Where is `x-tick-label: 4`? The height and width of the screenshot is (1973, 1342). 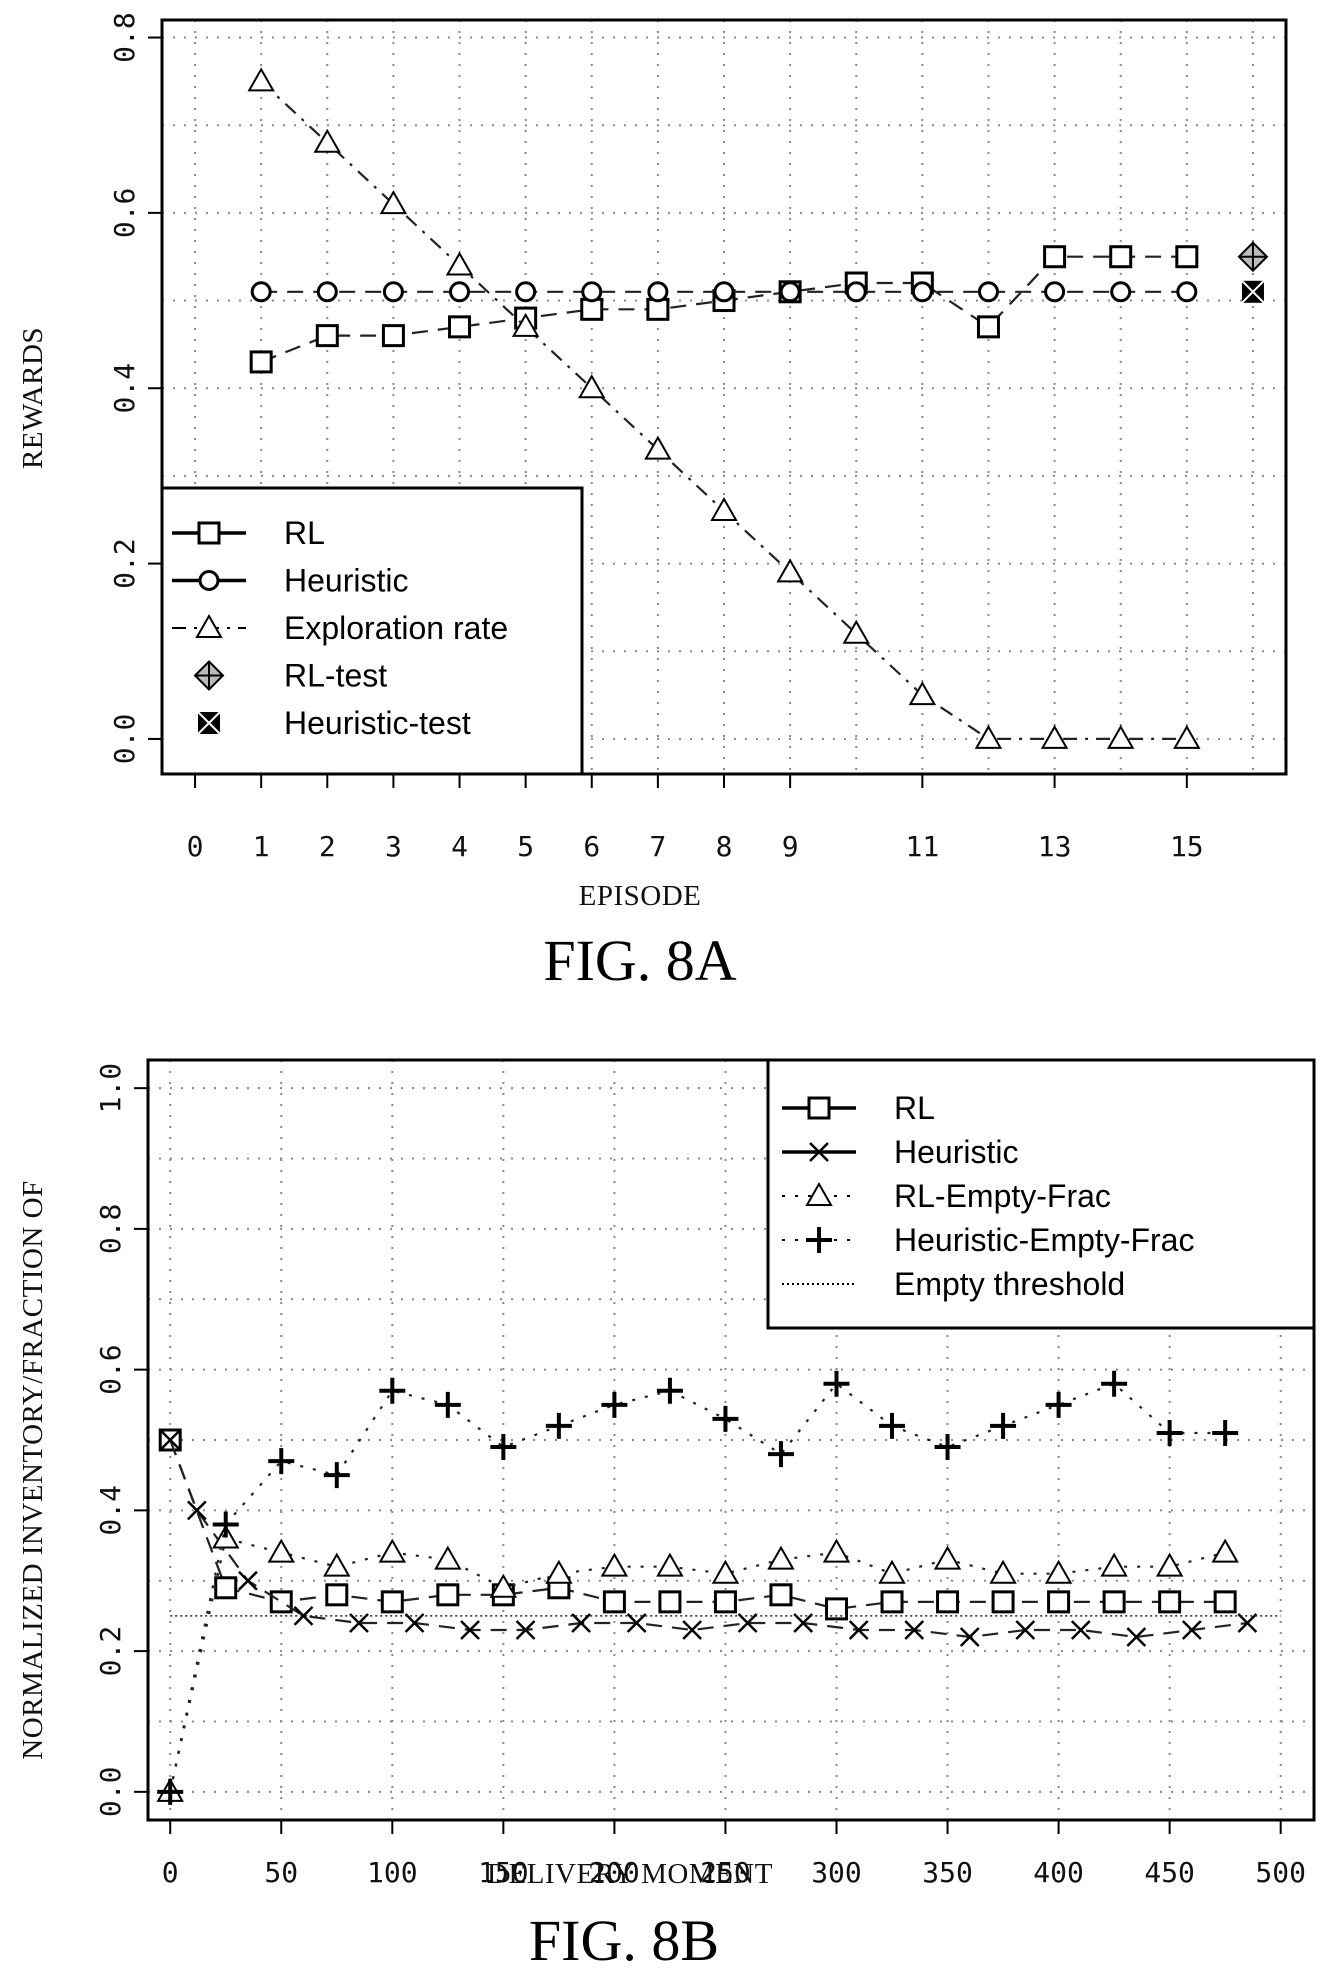
x-tick-label: 4 is located at coordinates (459, 846).